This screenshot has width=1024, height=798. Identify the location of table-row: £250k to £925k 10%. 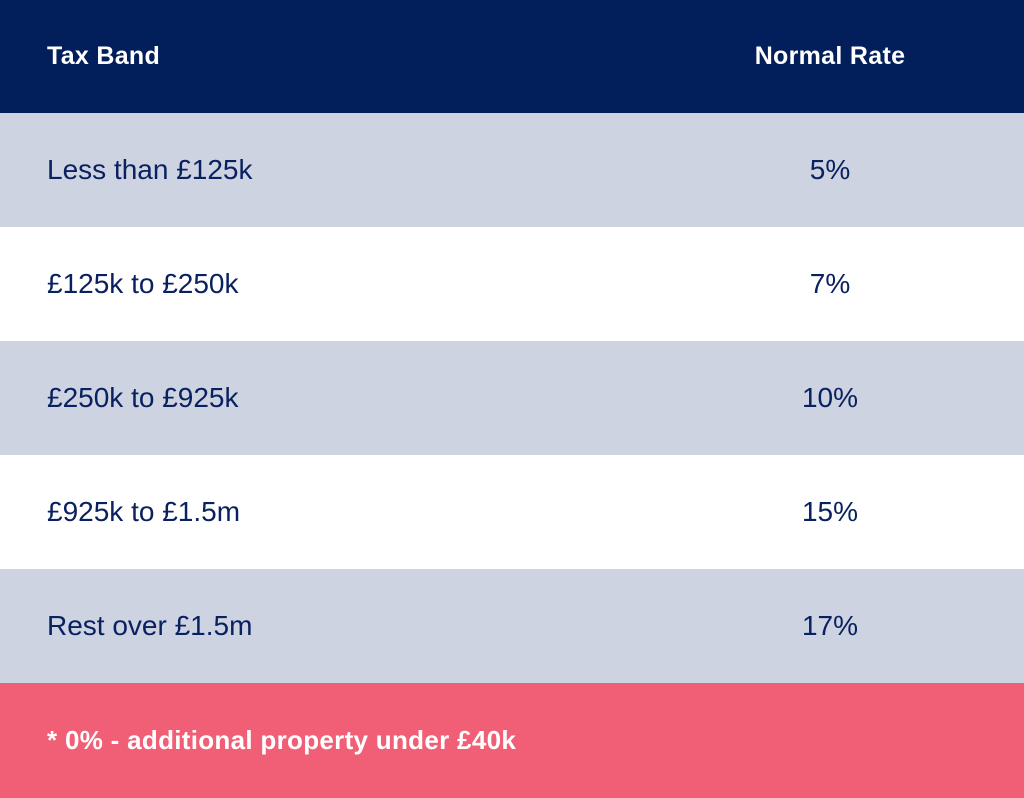
(512, 398).